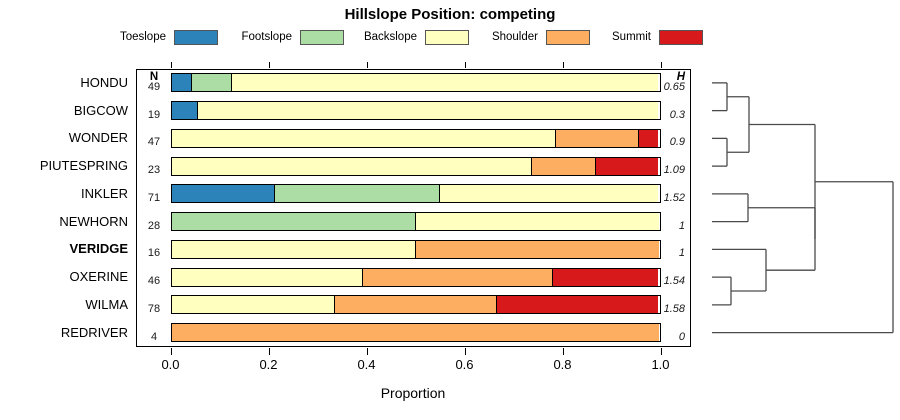  What do you see at coordinates (154, 142) in the screenshot?
I see `n-value: 47` at bounding box center [154, 142].